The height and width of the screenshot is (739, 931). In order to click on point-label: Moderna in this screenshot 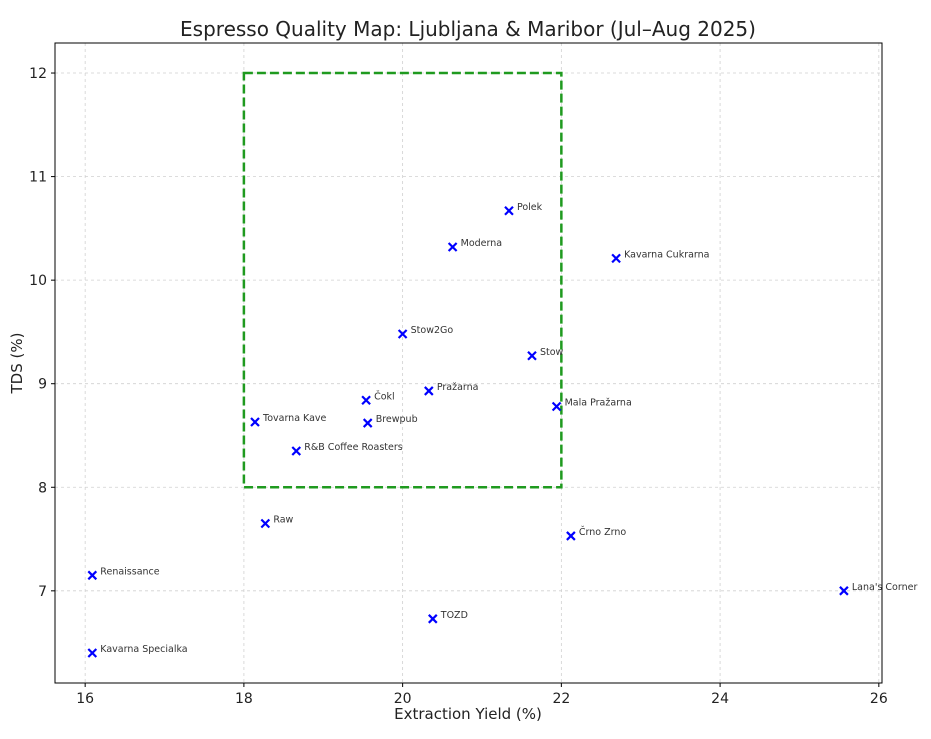, I will do `click(481, 243)`.